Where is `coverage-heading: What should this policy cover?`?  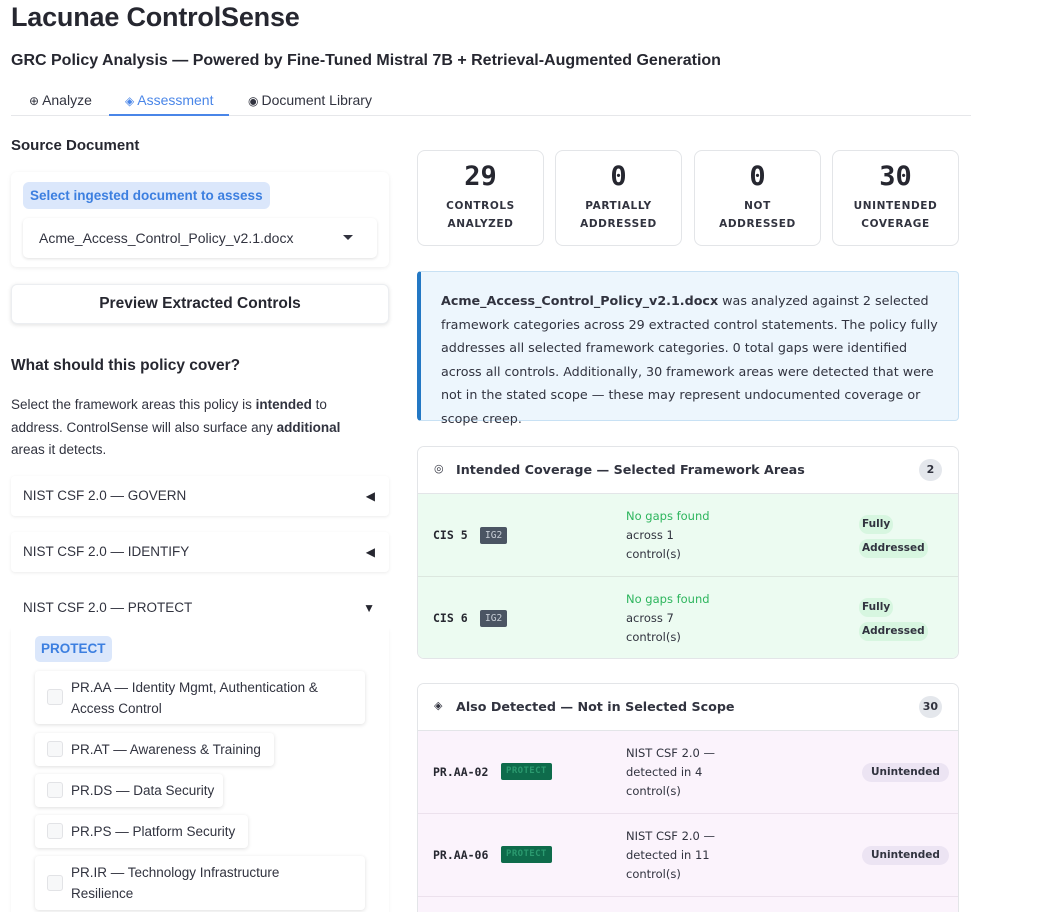
coverage-heading: What should this policy cover? is located at coordinates (126, 365).